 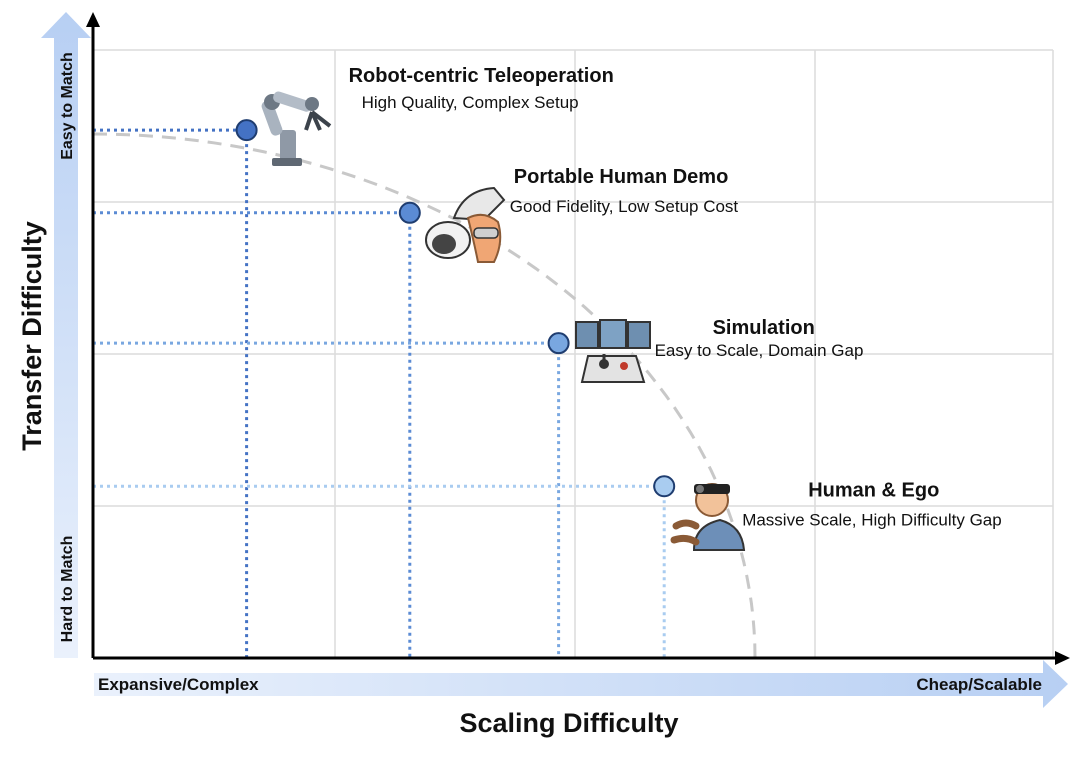 What do you see at coordinates (873, 490) in the screenshot?
I see `point-name-label: Human & Ego` at bounding box center [873, 490].